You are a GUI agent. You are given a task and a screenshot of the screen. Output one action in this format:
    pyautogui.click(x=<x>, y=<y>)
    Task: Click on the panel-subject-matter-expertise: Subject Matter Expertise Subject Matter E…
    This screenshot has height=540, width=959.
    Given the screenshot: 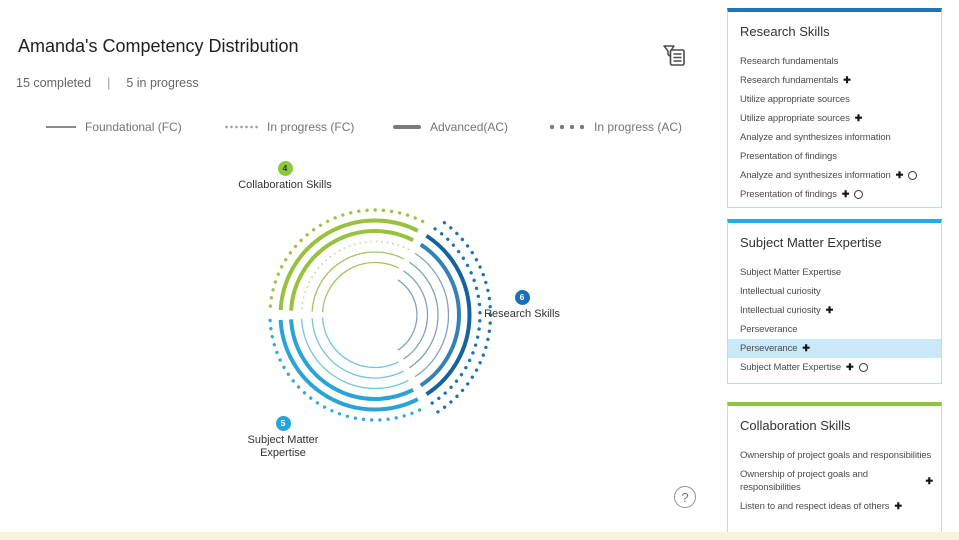 What is the action you would take?
    pyautogui.click(x=834, y=301)
    